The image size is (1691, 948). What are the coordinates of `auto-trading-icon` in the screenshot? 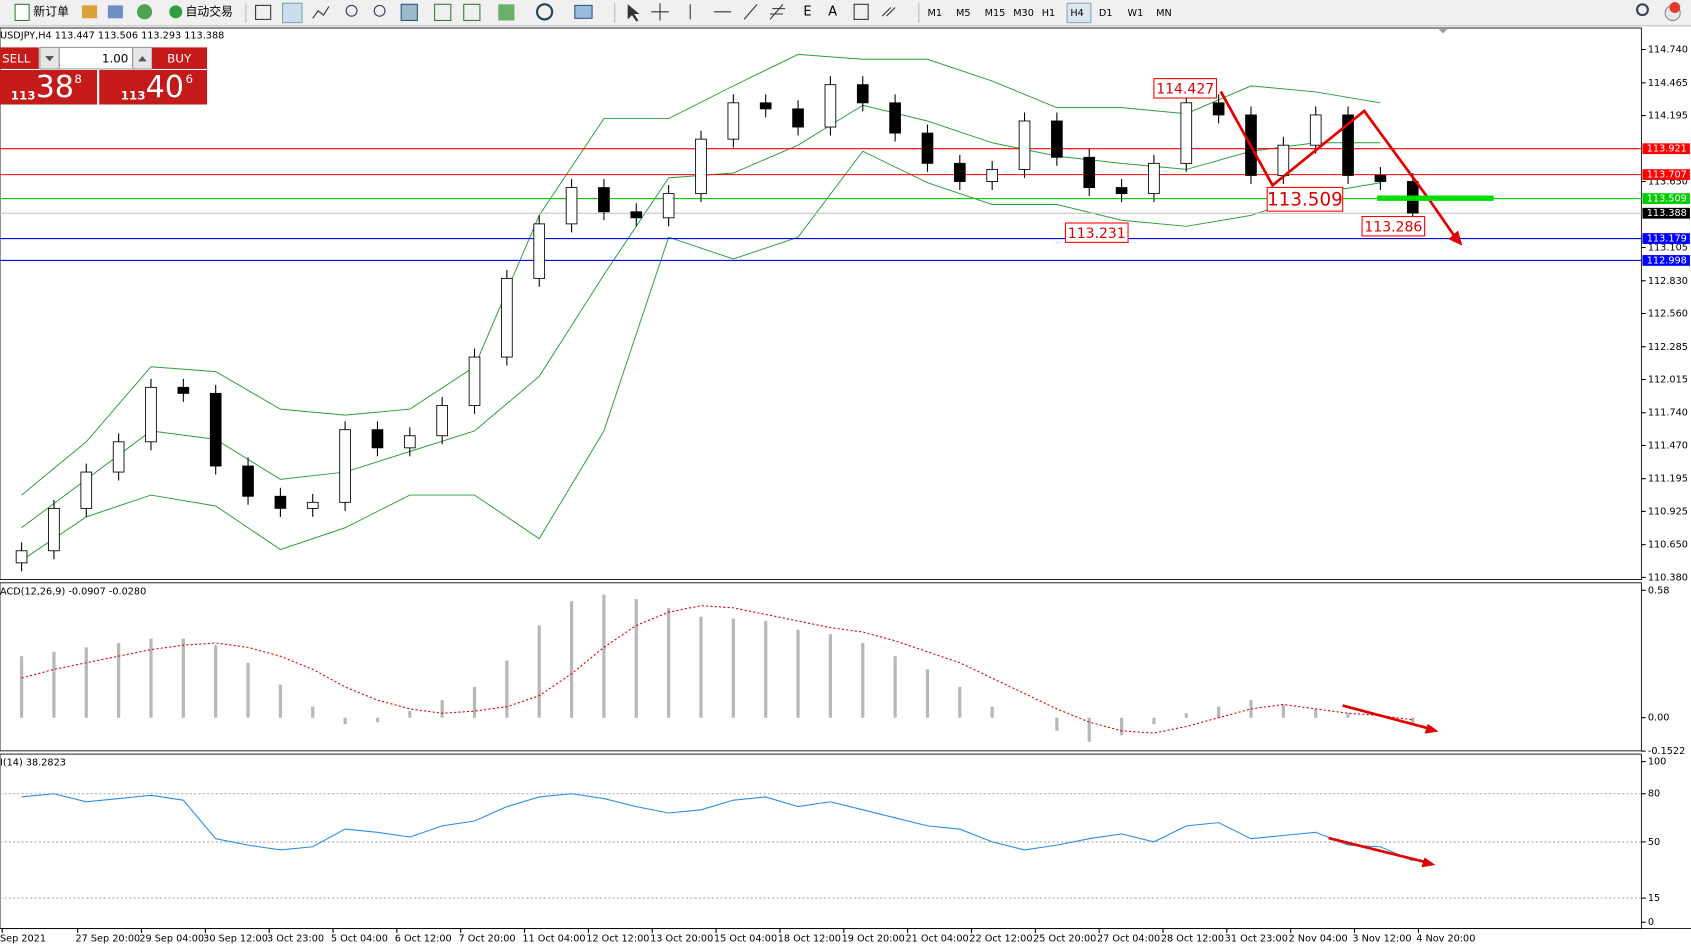 It's located at (176, 12).